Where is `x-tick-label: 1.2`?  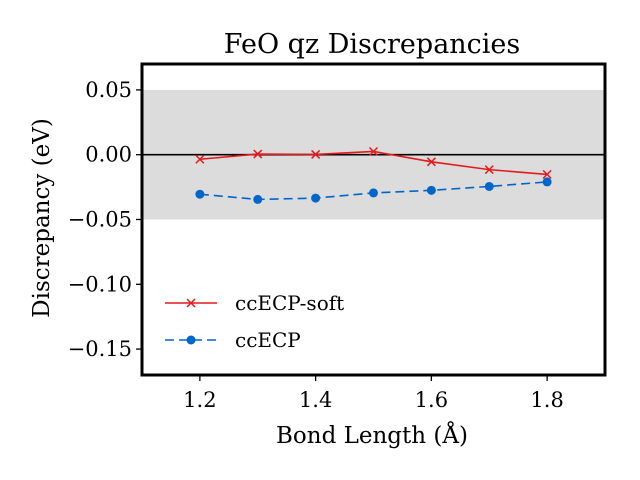 x-tick-label: 1.2 is located at coordinates (199, 400).